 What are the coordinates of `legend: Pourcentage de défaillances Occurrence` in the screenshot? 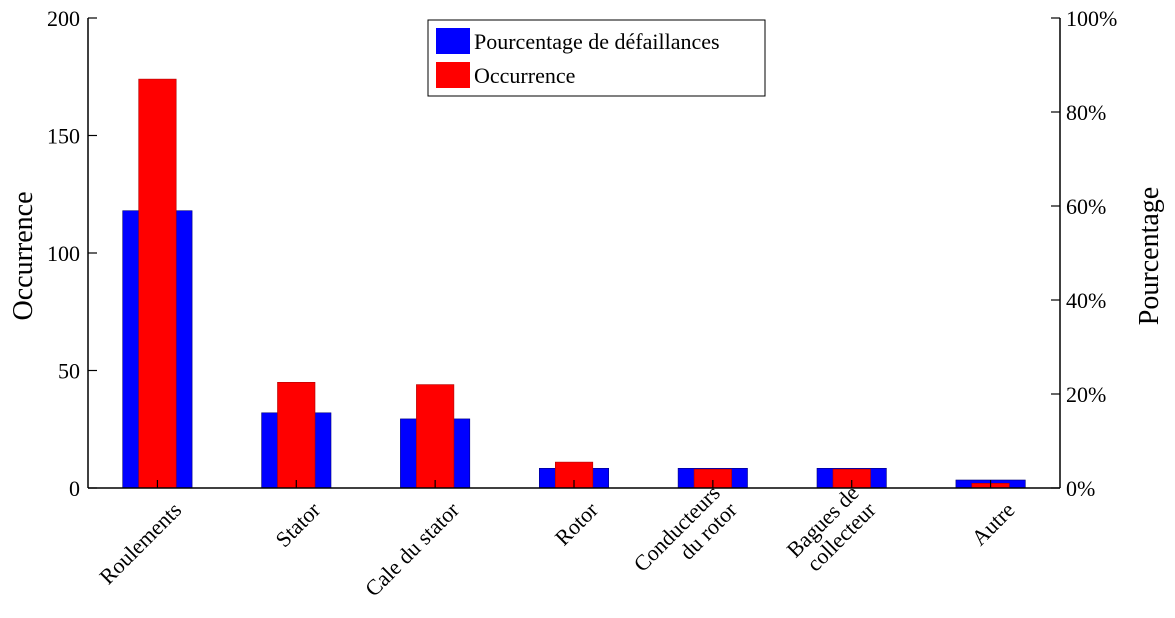 It's located at (596, 58).